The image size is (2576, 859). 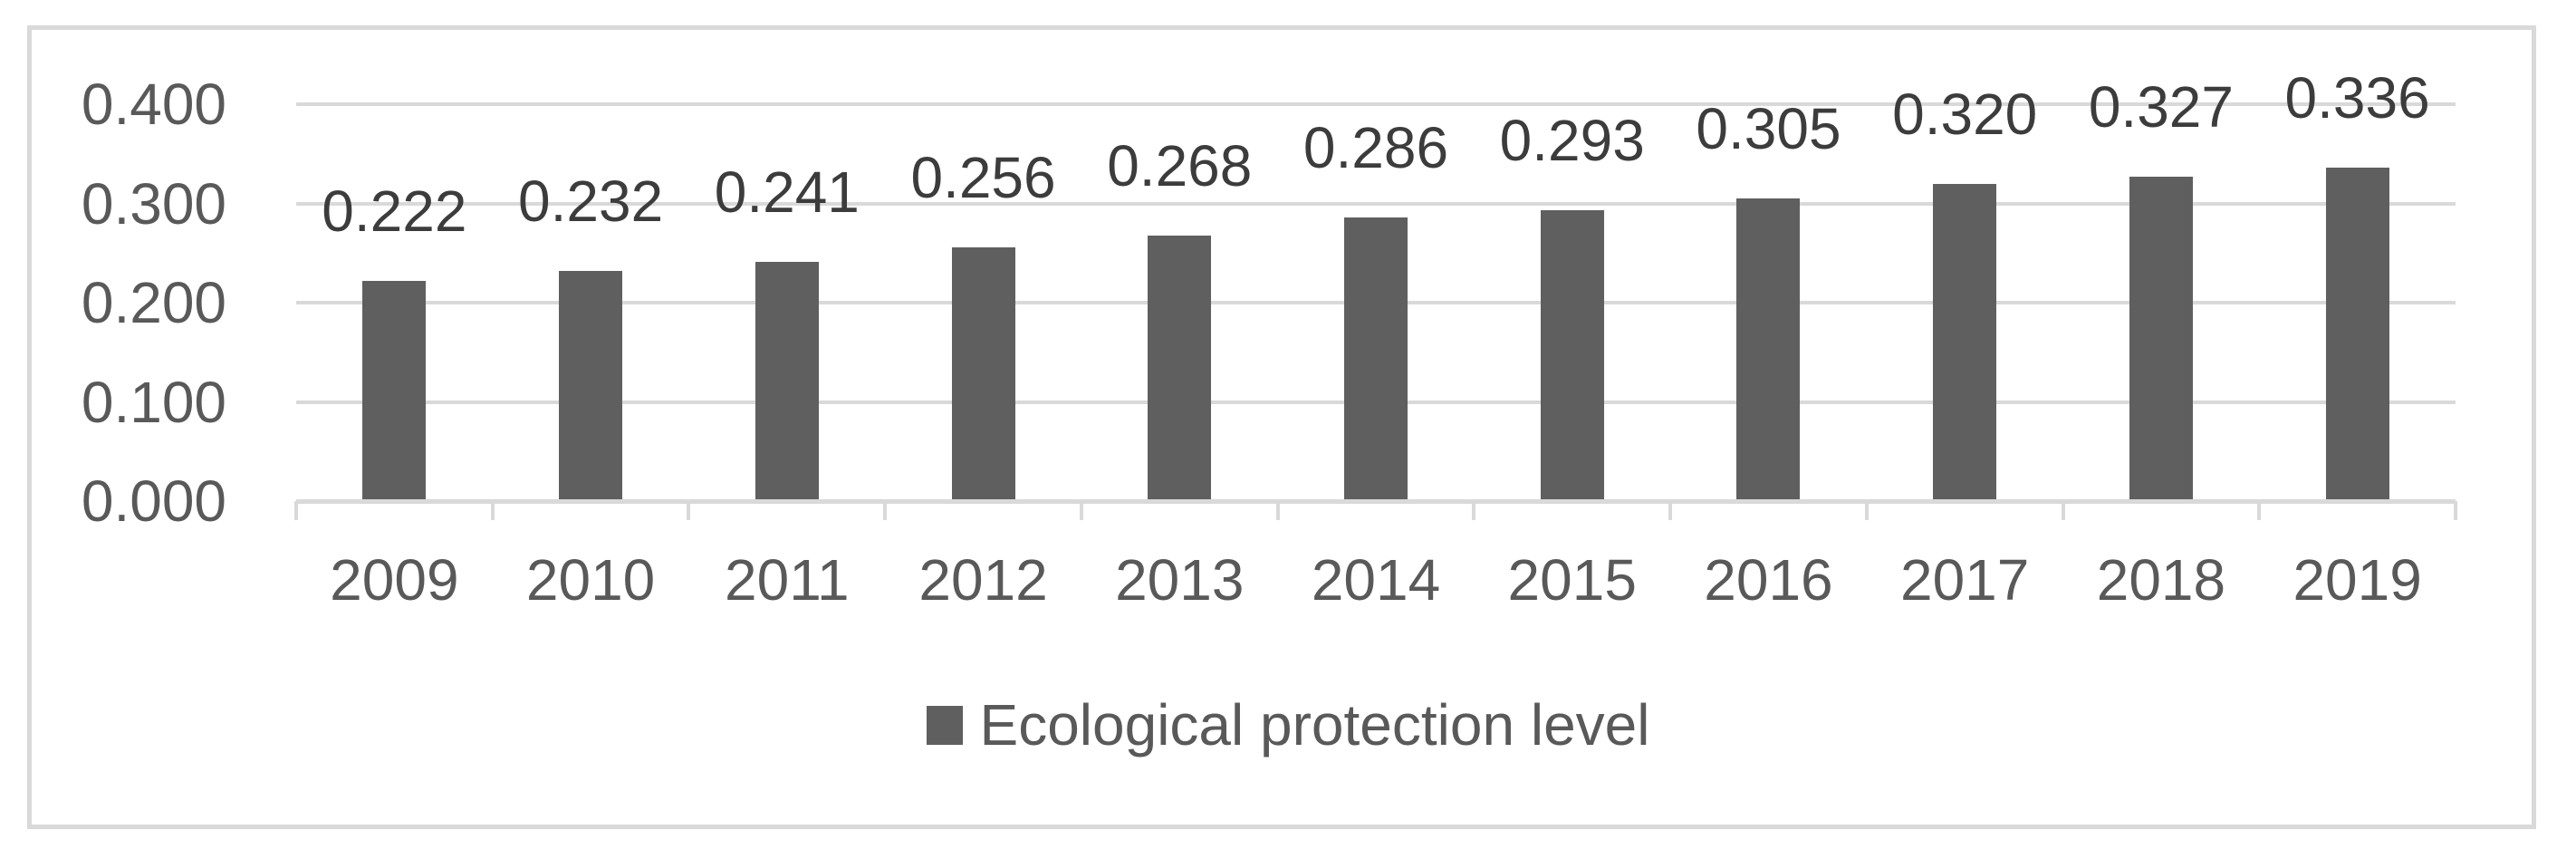 I want to click on legend-label: Ecological protection level, so click(x=1314, y=725).